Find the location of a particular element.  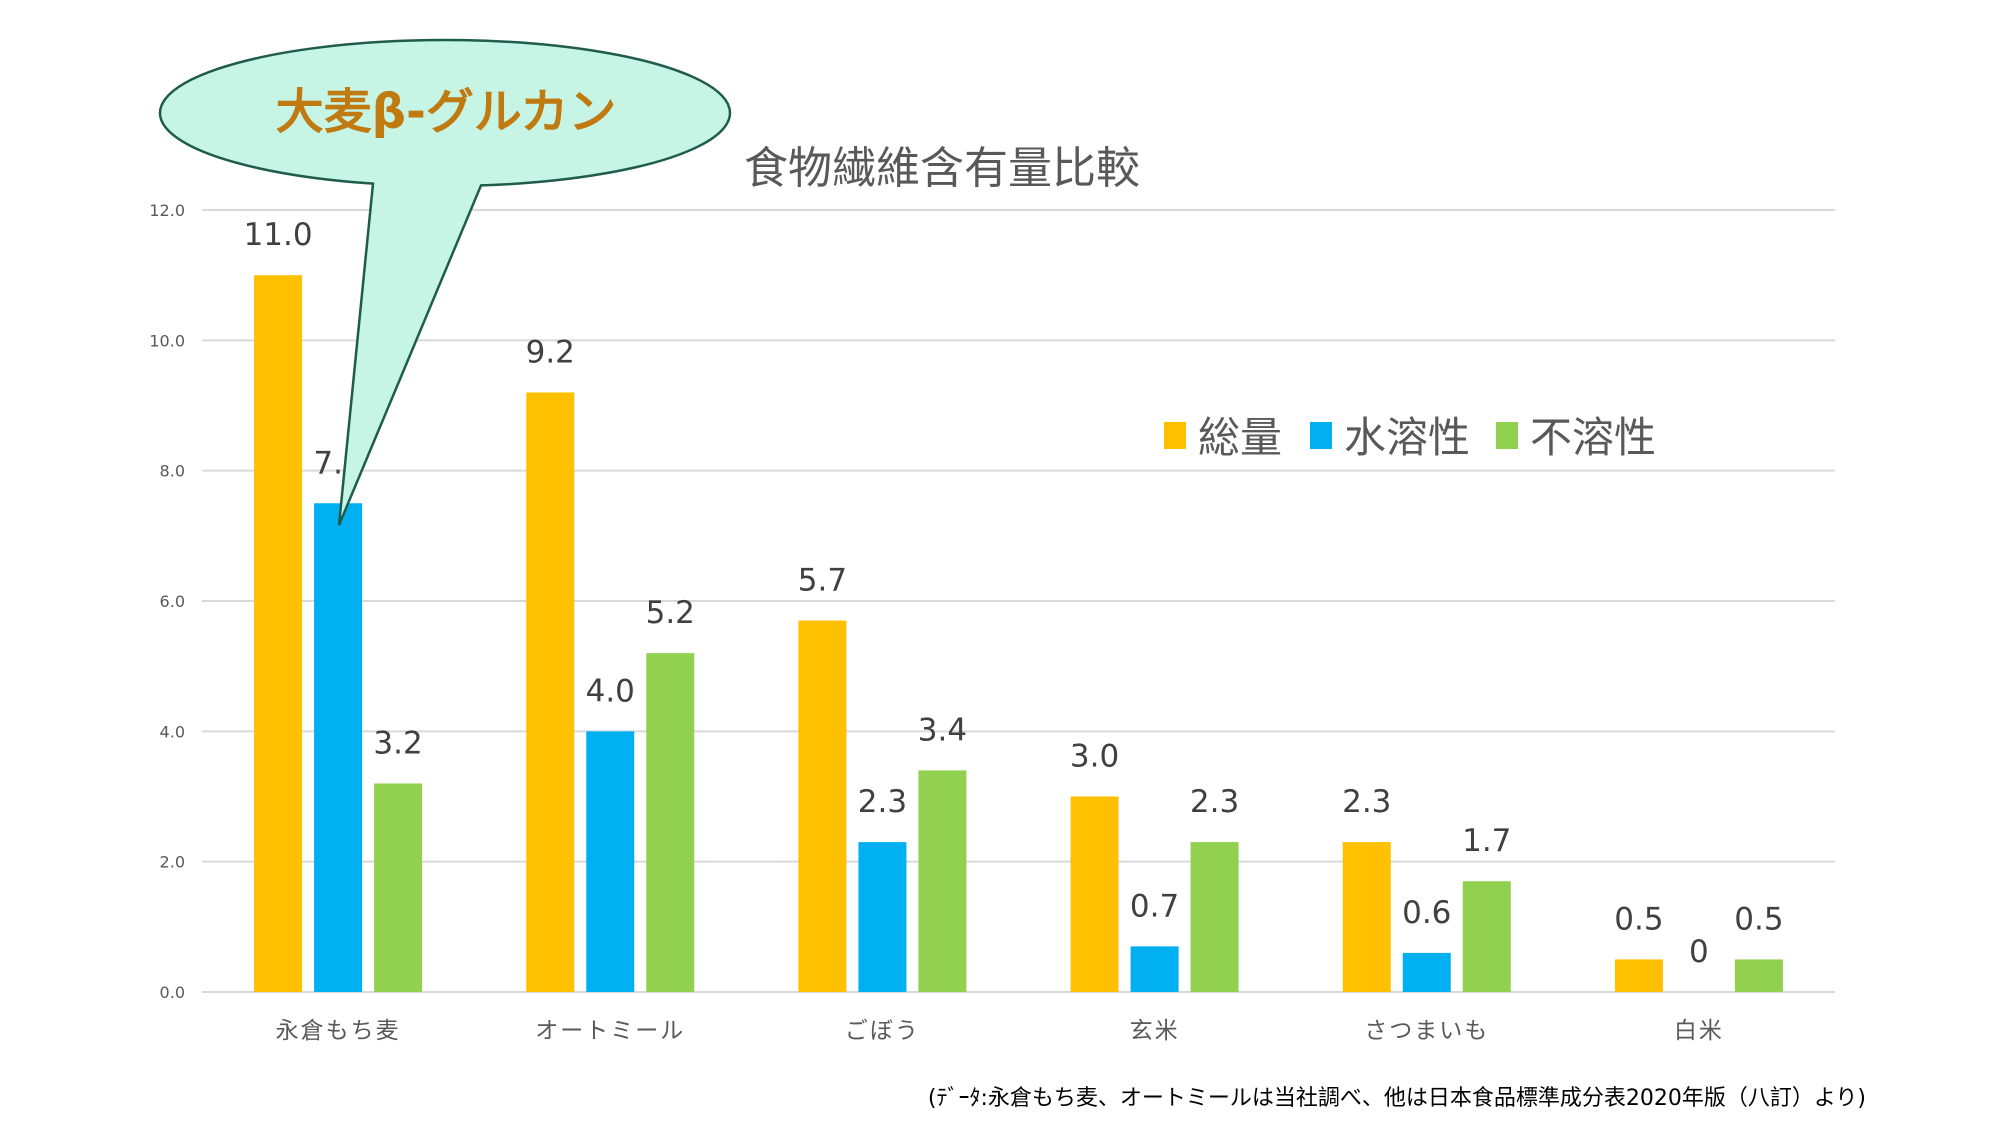

y-axis-ticks: 0.0 2.0 4.0 6.0 8.0 10.0 12.0 is located at coordinates (167, 601).